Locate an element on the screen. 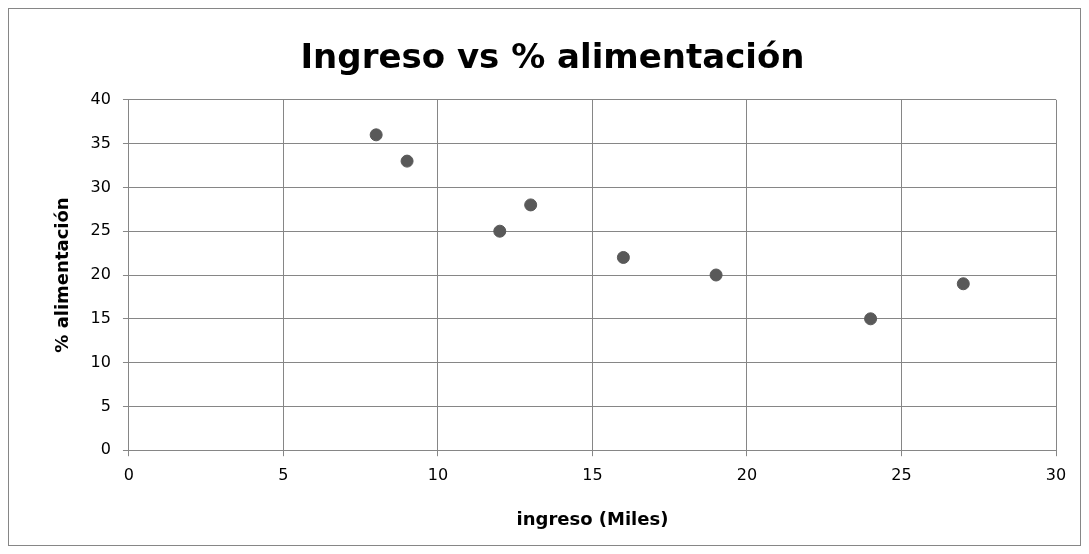 Image resolution: width=1089 pixels, height=554 pixels. y-tick-label: 20 is located at coordinates (100, 274).